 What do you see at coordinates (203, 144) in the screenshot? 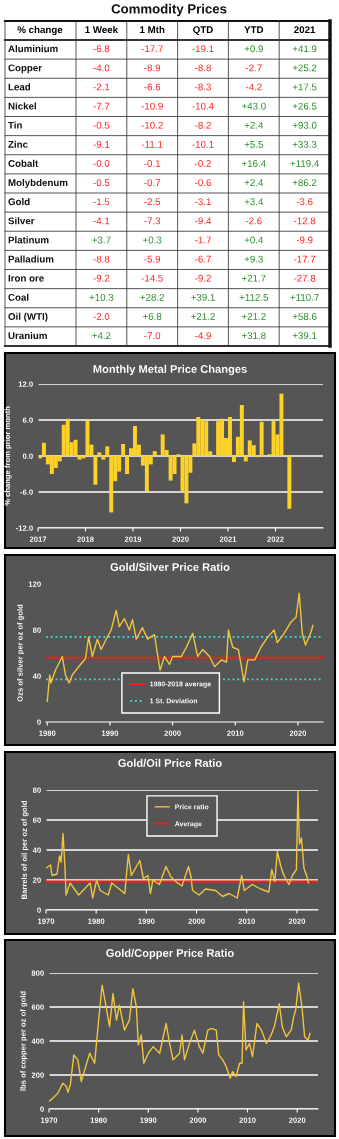
I see `data-label: -10.1` at bounding box center [203, 144].